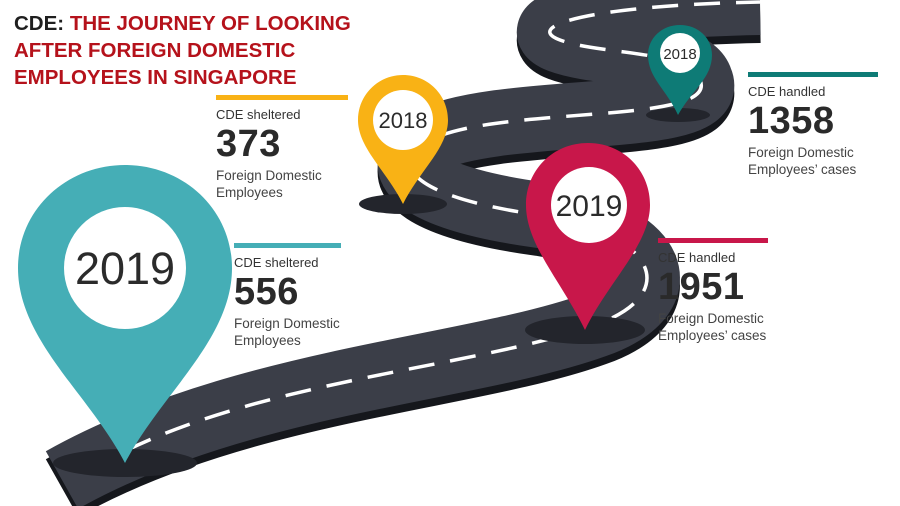  What do you see at coordinates (701, 287) in the screenshot?
I see `stat-number: 1951` at bounding box center [701, 287].